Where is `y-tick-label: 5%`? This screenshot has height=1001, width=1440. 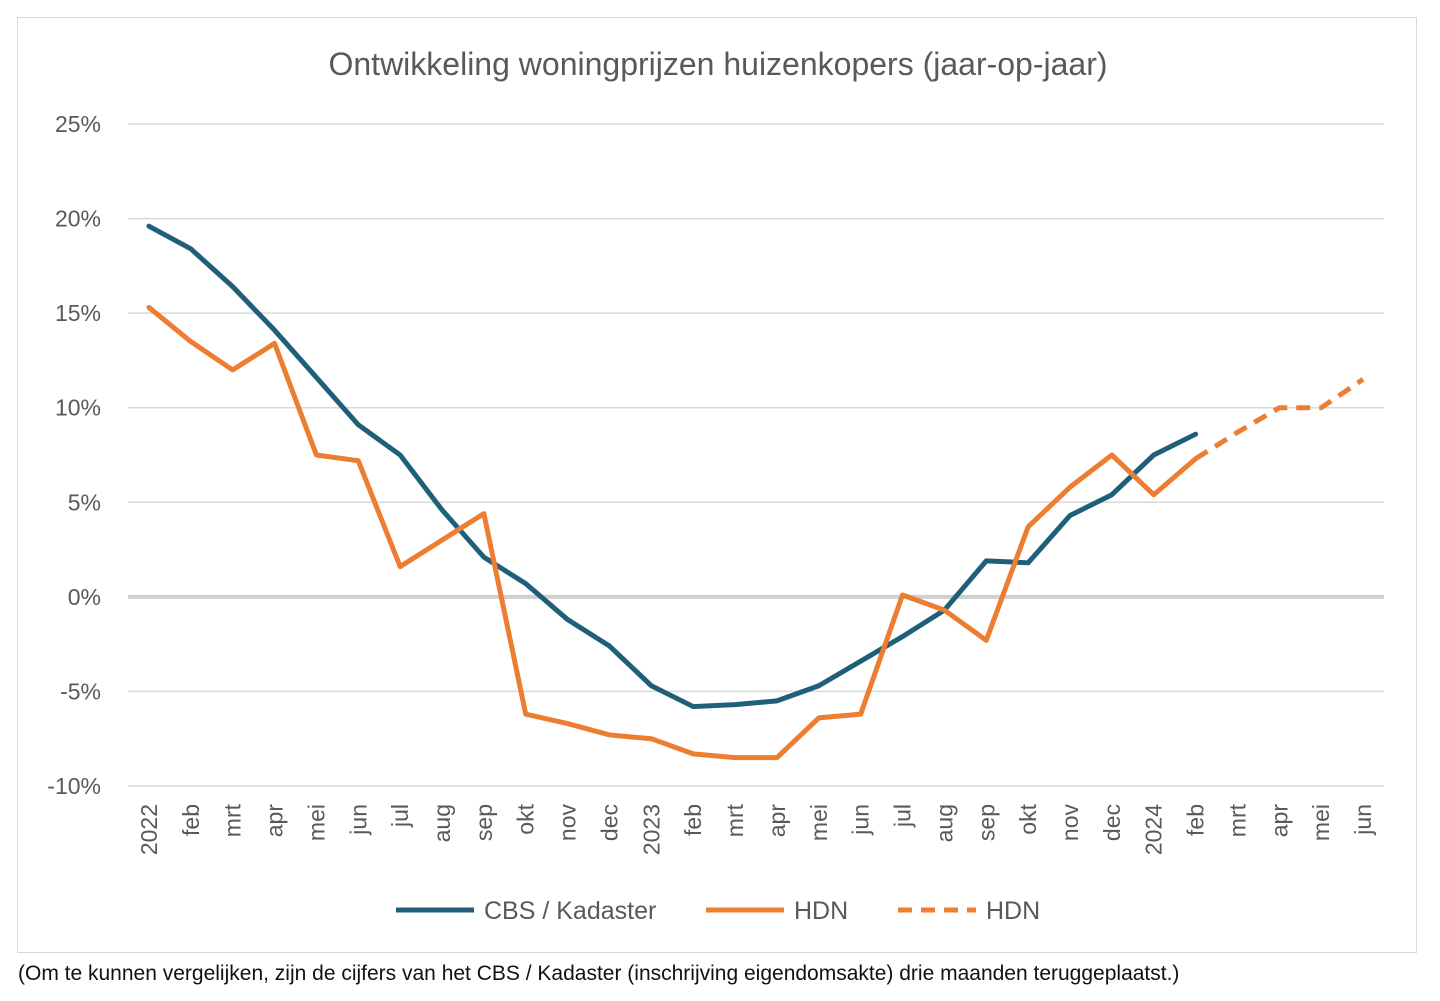 y-tick-label: 5% is located at coordinates (84, 502).